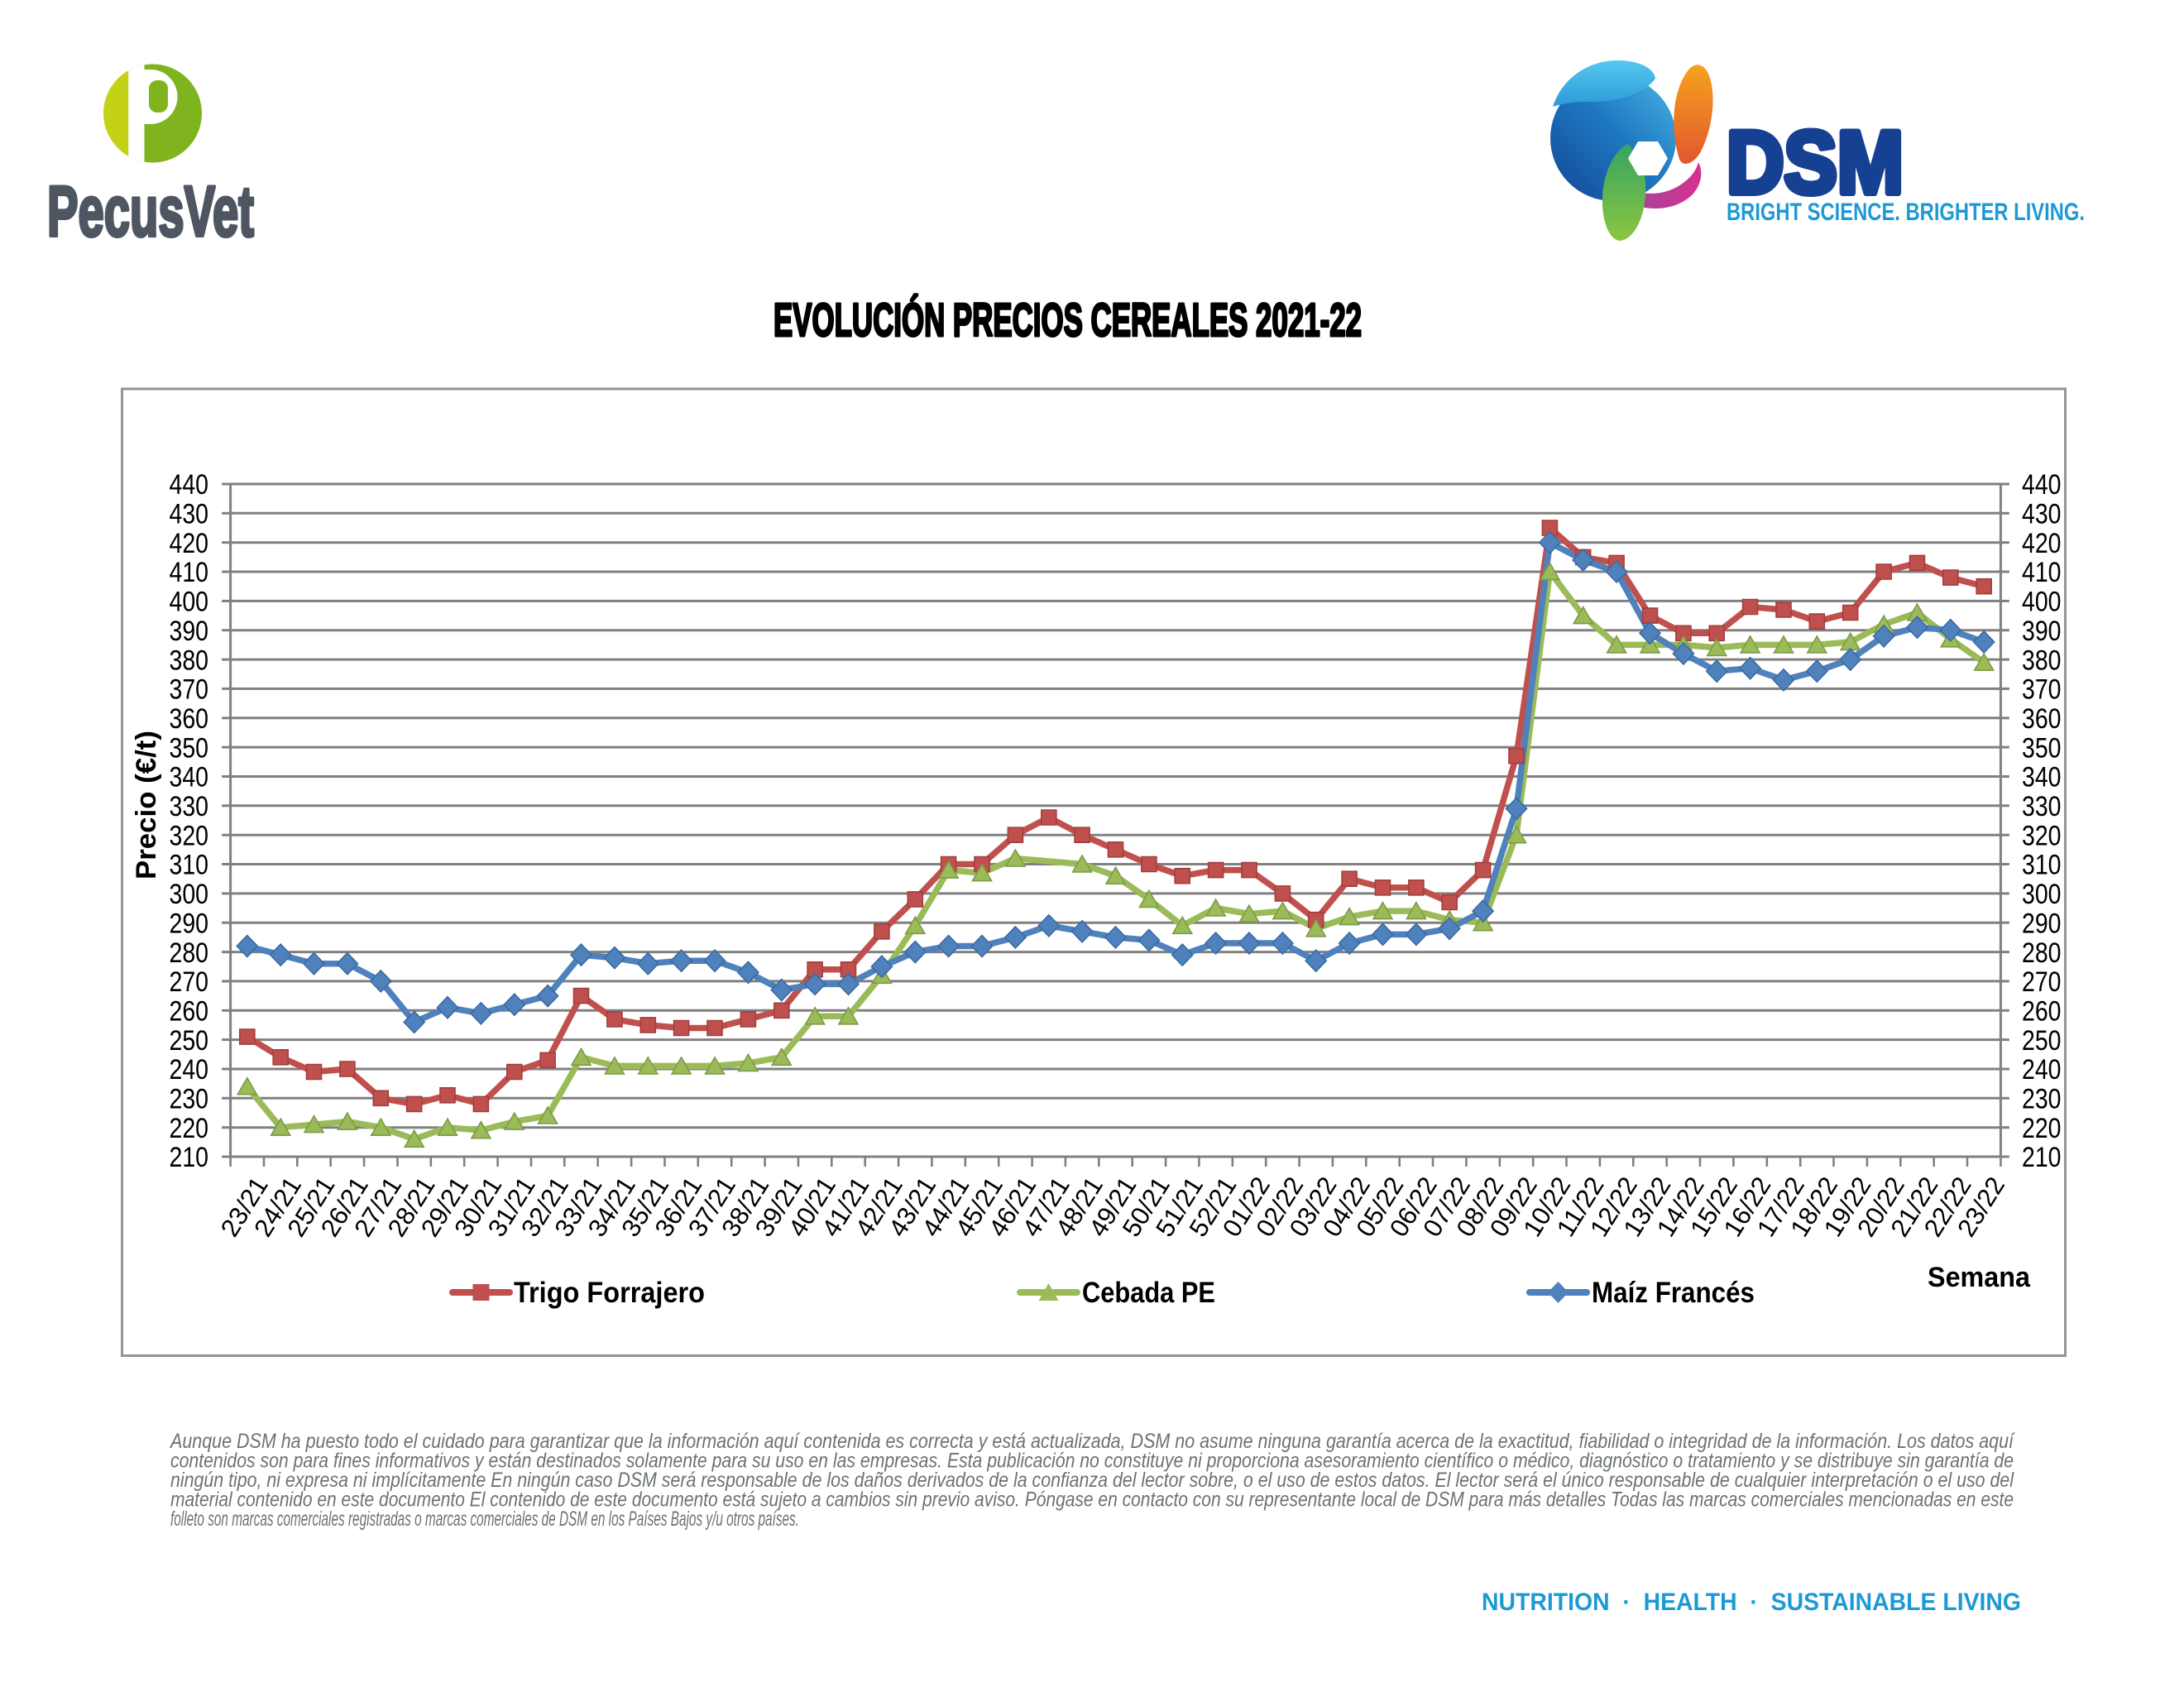 The height and width of the screenshot is (1692, 2184). I want to click on svg-text: Semana, so click(1979, 1277).